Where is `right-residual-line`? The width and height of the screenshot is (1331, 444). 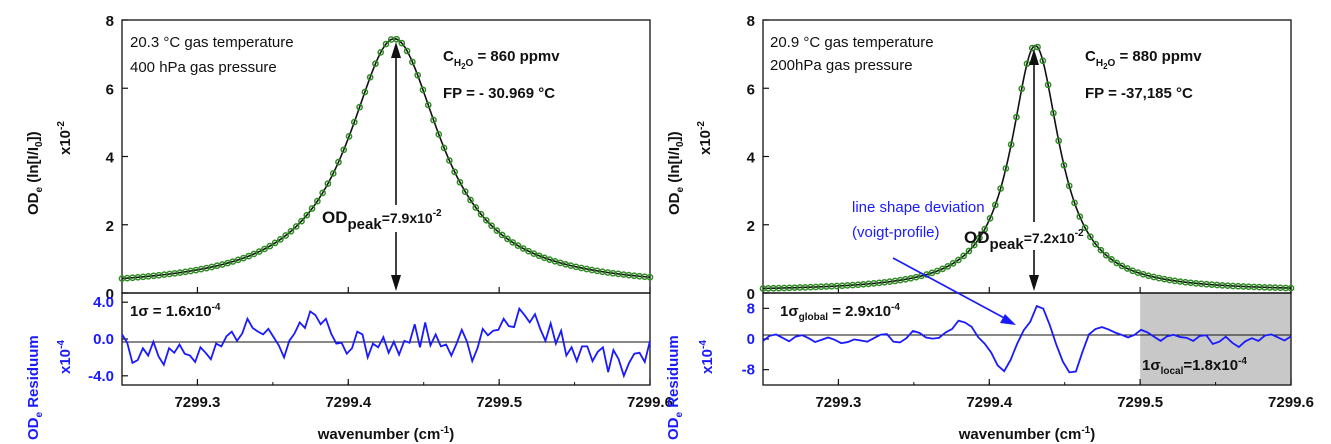
right-residual-line is located at coordinates (1027, 339).